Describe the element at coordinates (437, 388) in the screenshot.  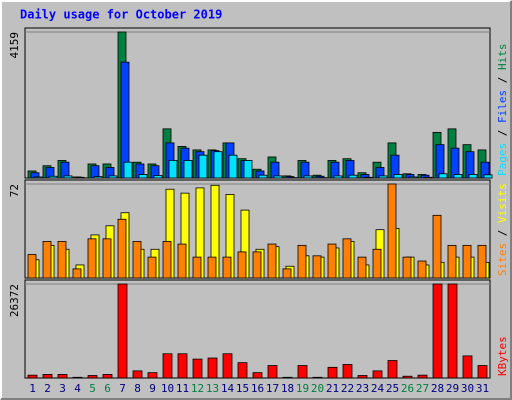
I see `x-tick-label: 28` at that location.